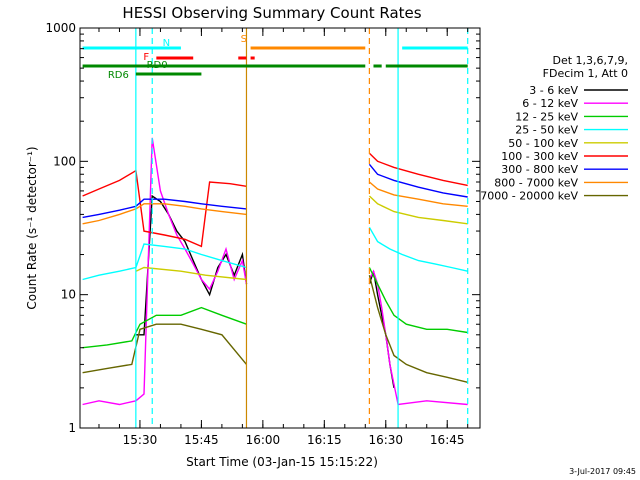 This screenshot has height=480, width=640. What do you see at coordinates (68, 295) in the screenshot?
I see `y-tick-label: 10` at bounding box center [68, 295].